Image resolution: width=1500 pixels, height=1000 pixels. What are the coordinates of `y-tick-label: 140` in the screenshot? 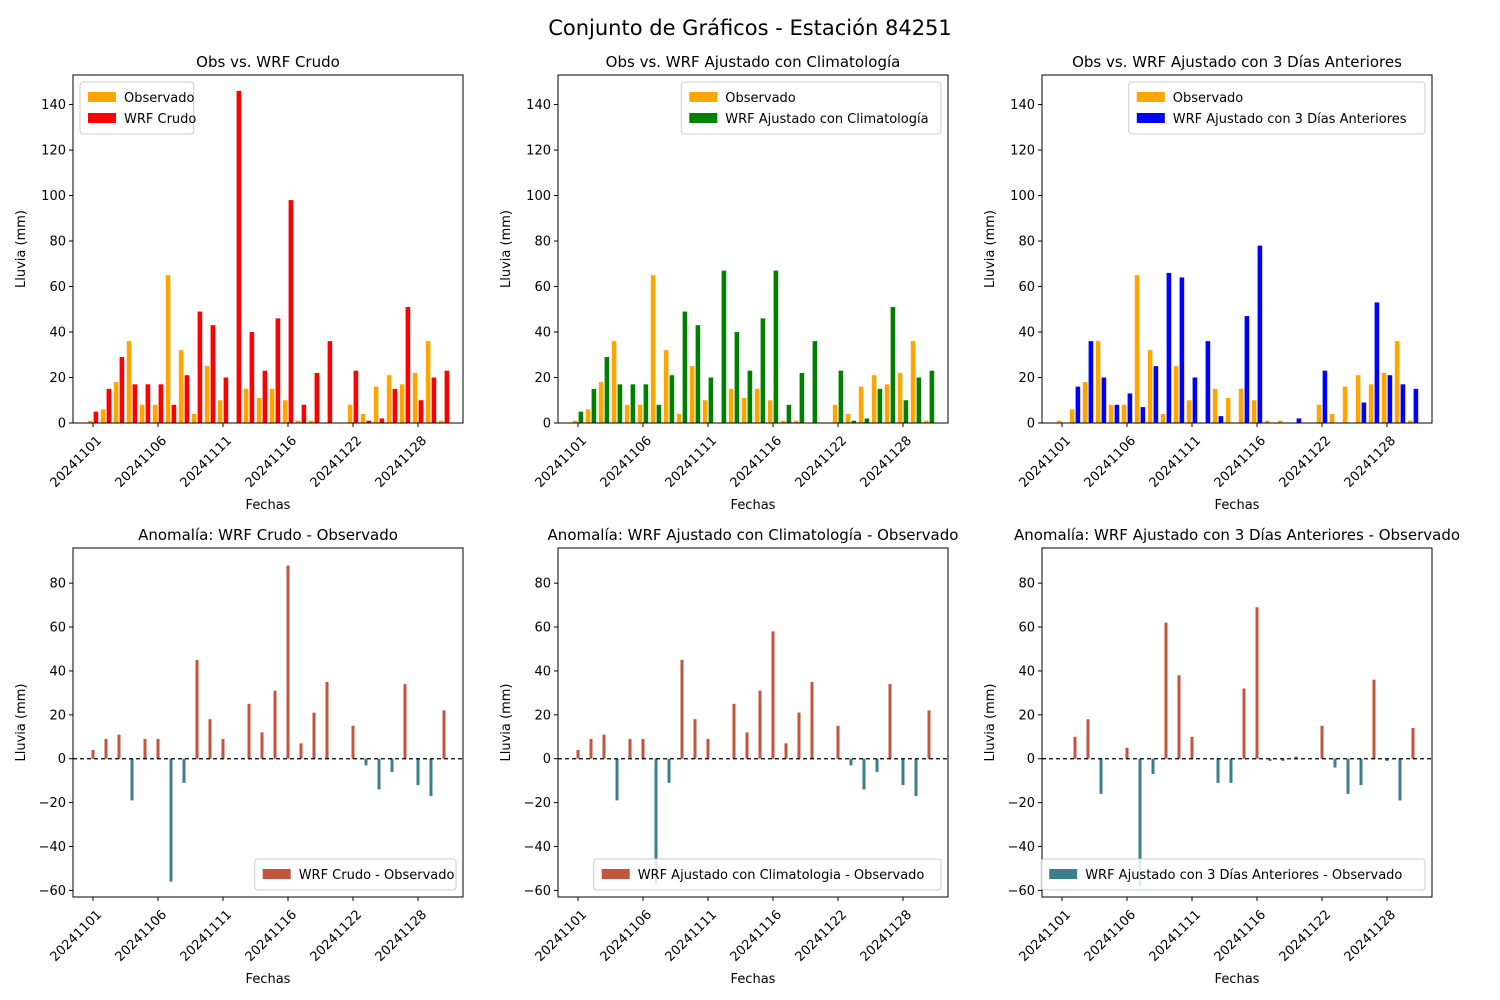 It's located at (1022, 105).